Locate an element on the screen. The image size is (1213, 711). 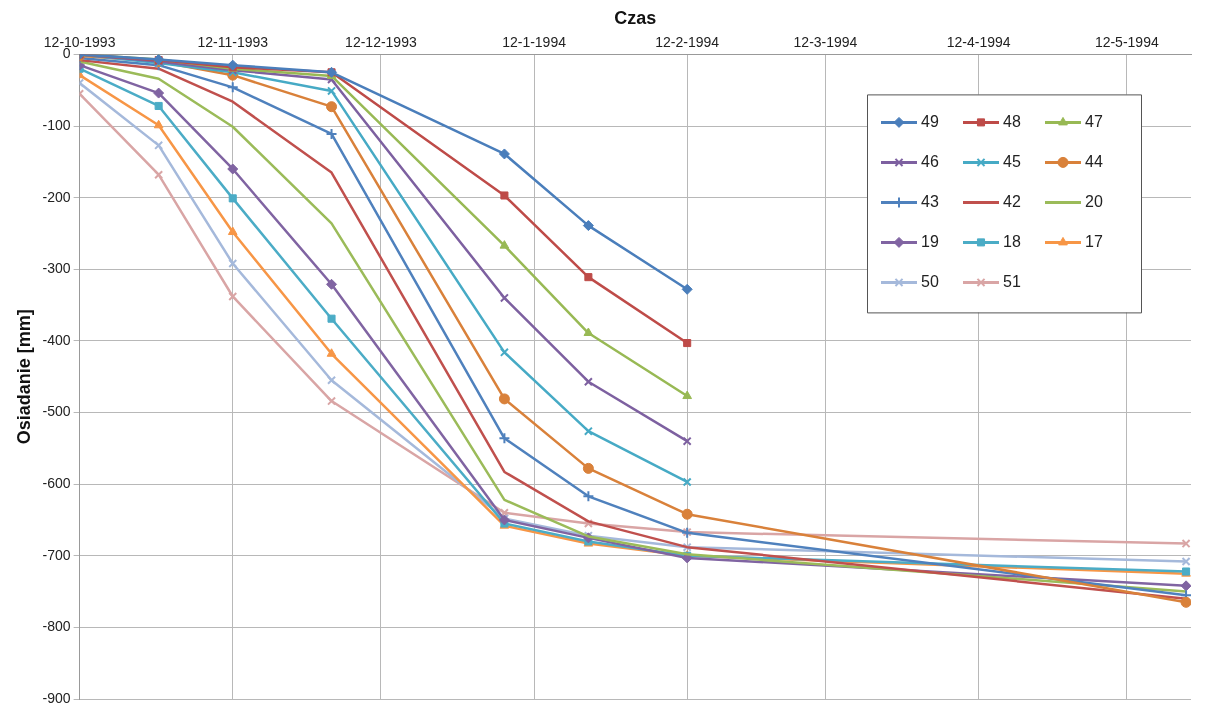
y-tick-label: -700 is located at coordinates (56, 554).